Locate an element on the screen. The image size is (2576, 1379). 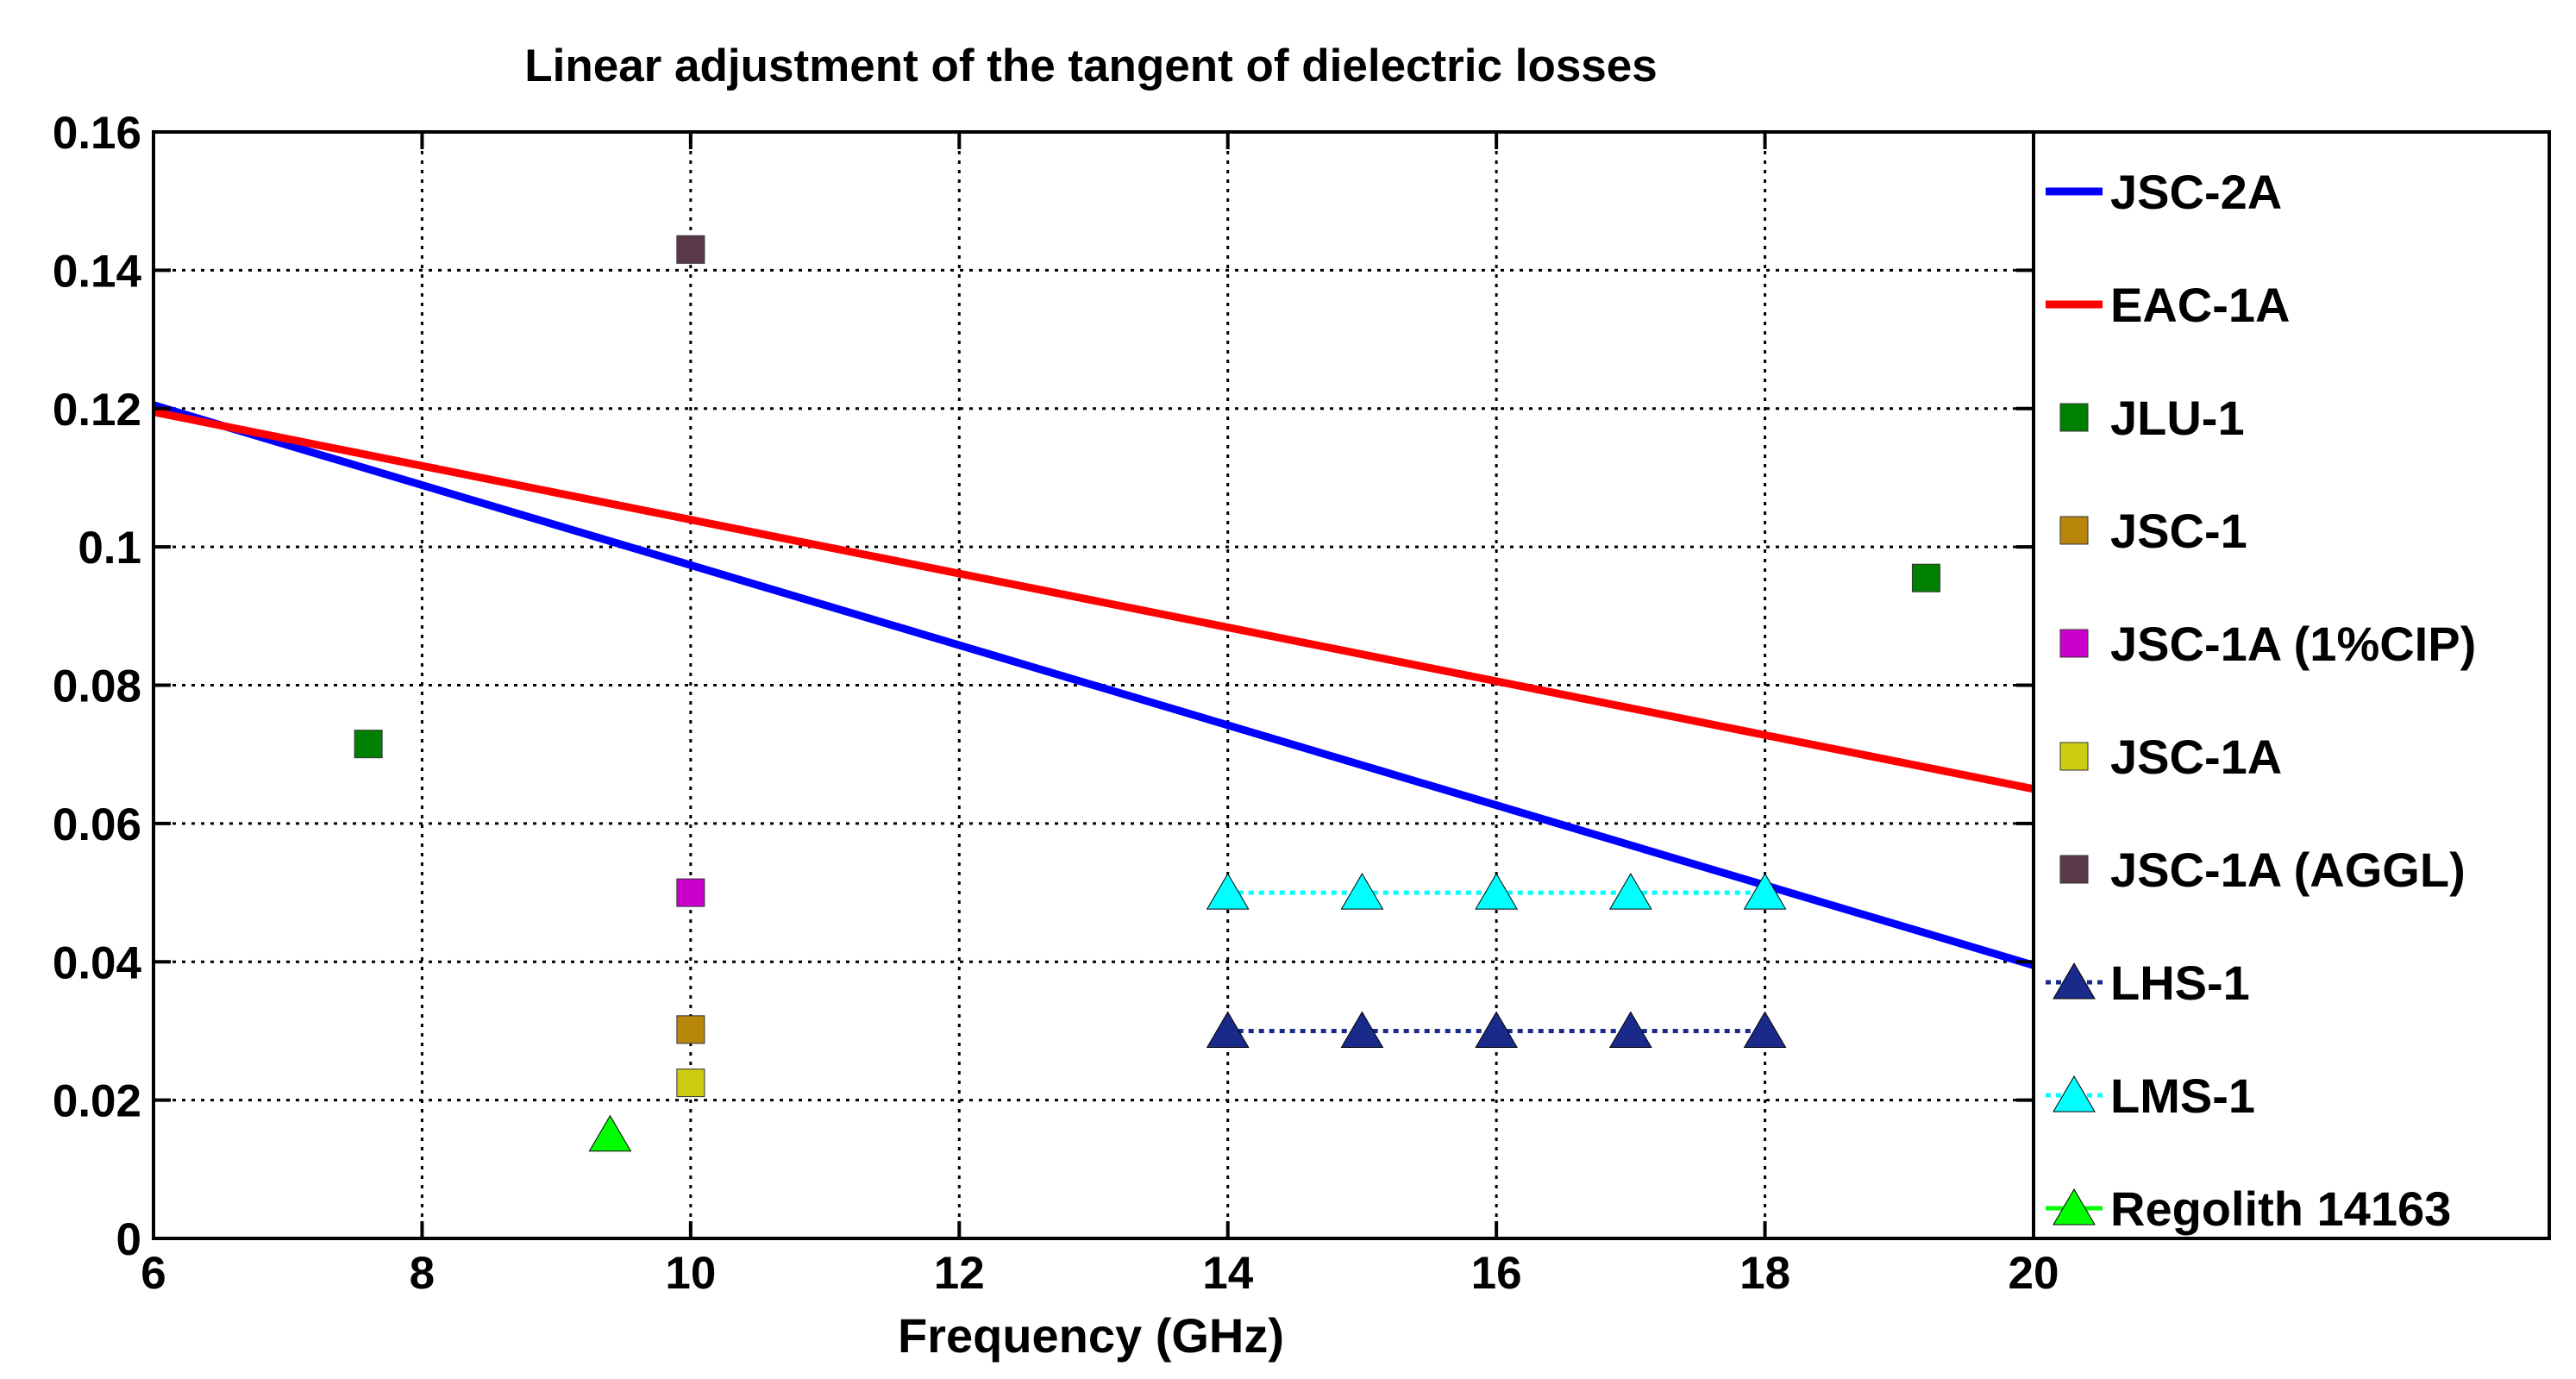
x-axis-label: Frequency (GHz) is located at coordinates (1091, 1335).